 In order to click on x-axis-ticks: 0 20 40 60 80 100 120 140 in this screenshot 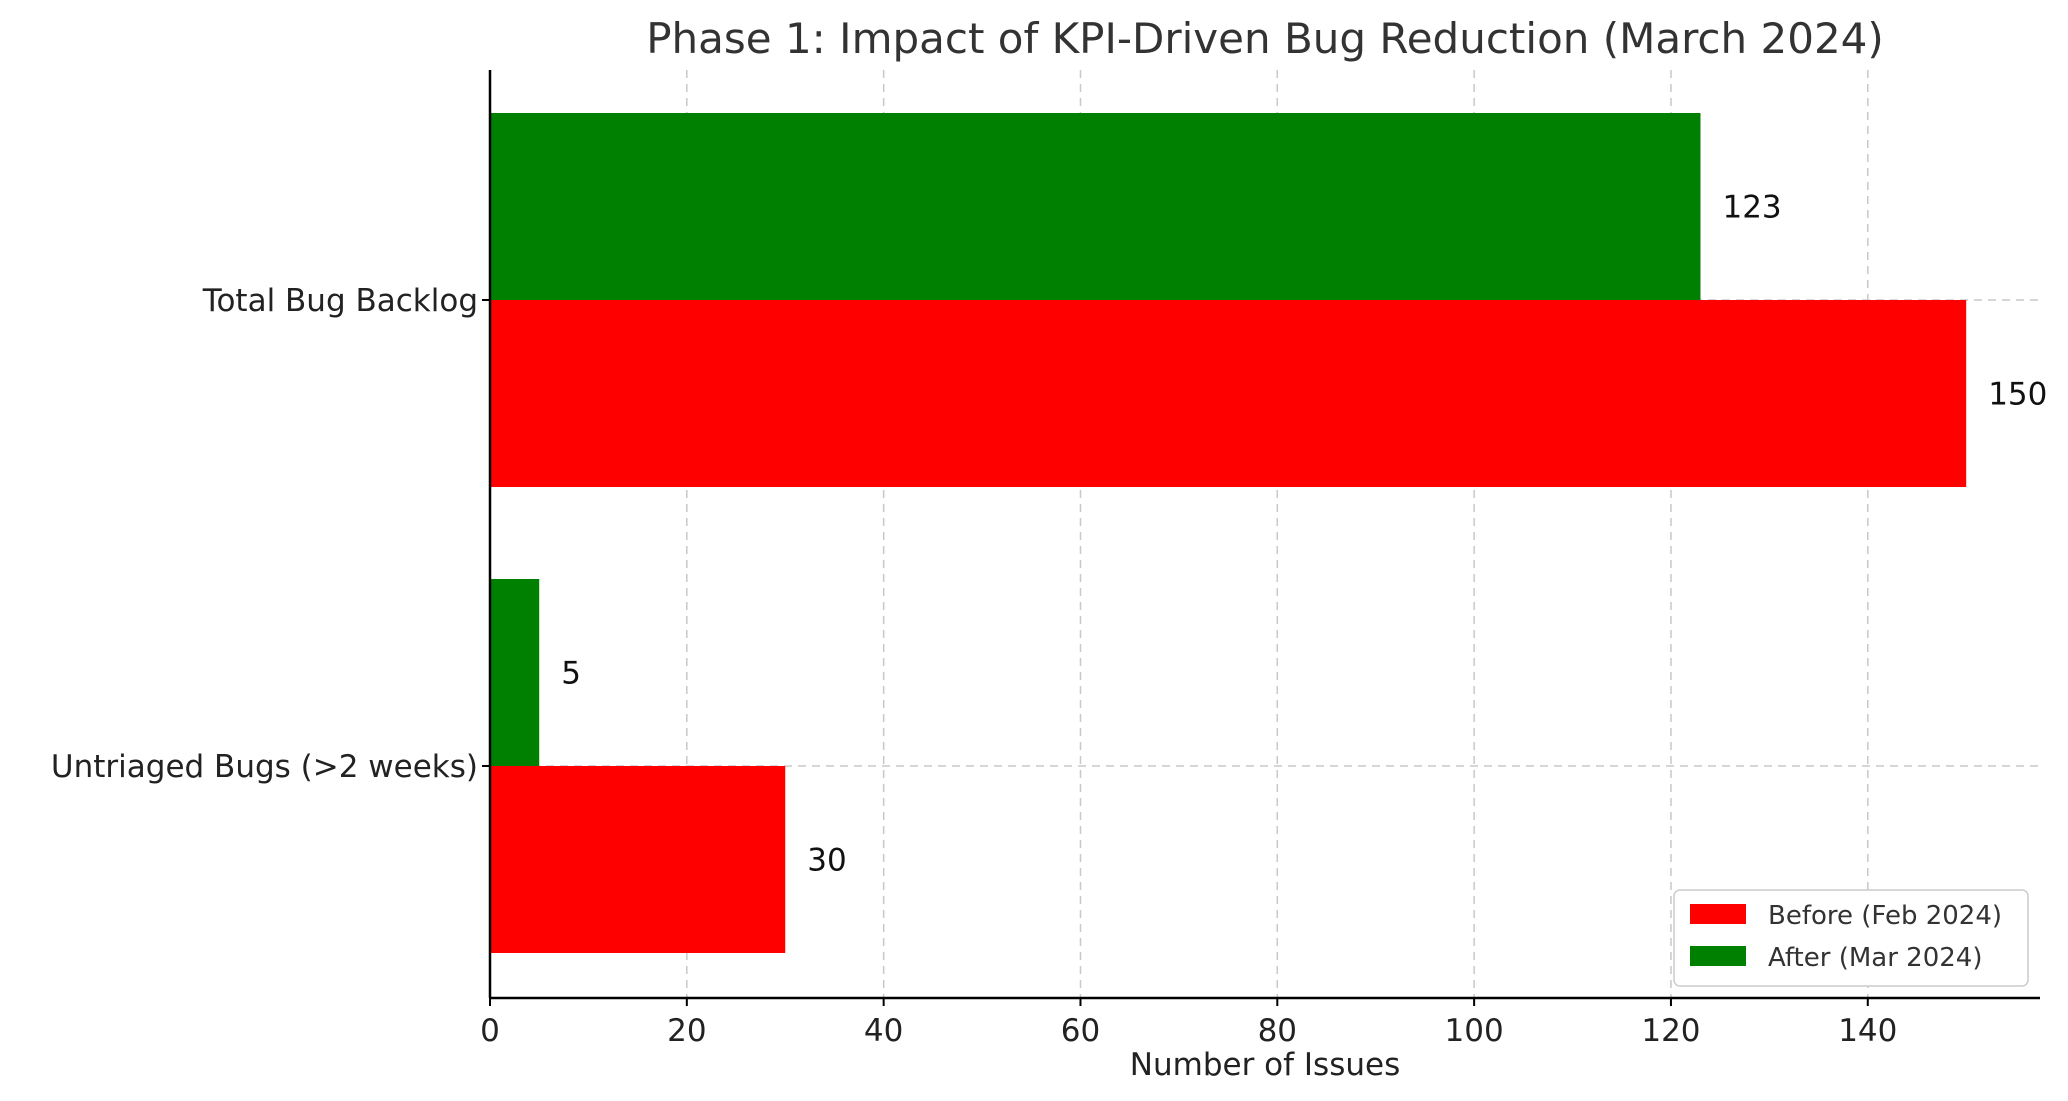, I will do `click(1188, 1023)`.